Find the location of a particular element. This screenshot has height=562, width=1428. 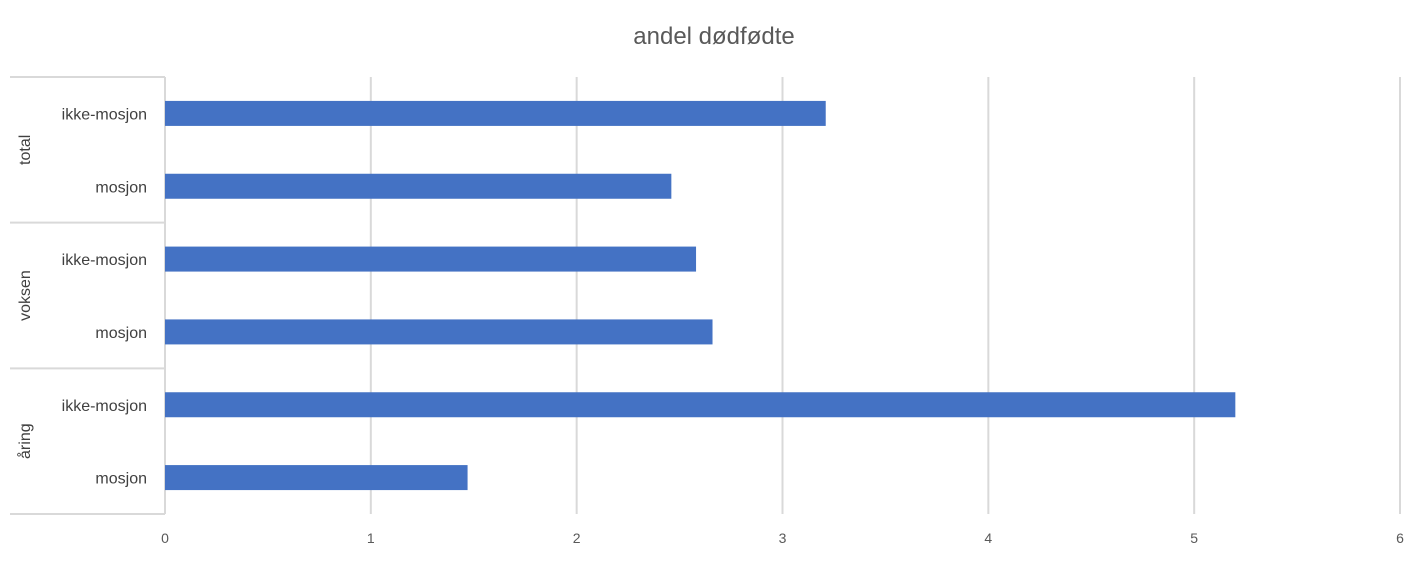

x-tick-label: 1 is located at coordinates (371, 538).